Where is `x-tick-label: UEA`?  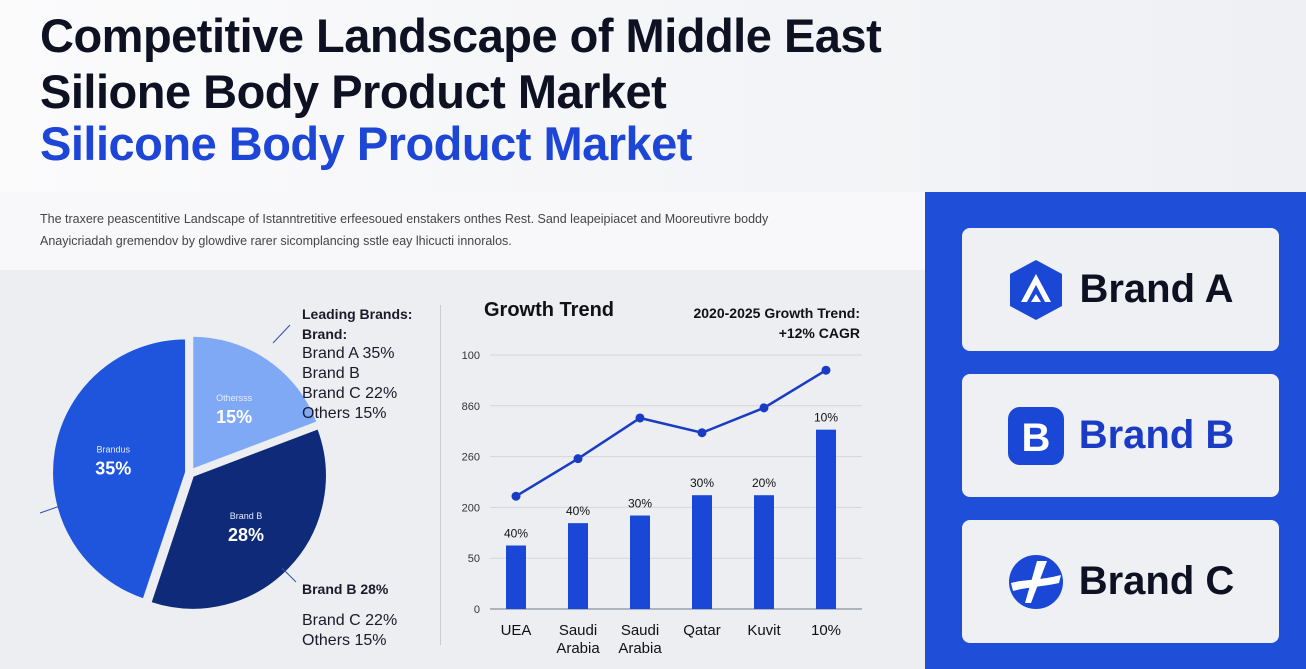 x-tick-label: UEA is located at coordinates (516, 630).